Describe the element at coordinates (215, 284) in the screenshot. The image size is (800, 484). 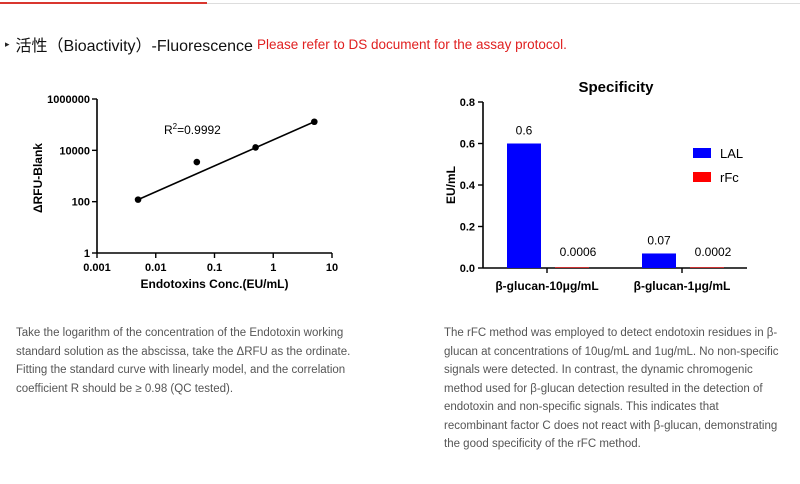
I see `x-axis-label: Endotoxins Conc.(EU/mL)` at that location.